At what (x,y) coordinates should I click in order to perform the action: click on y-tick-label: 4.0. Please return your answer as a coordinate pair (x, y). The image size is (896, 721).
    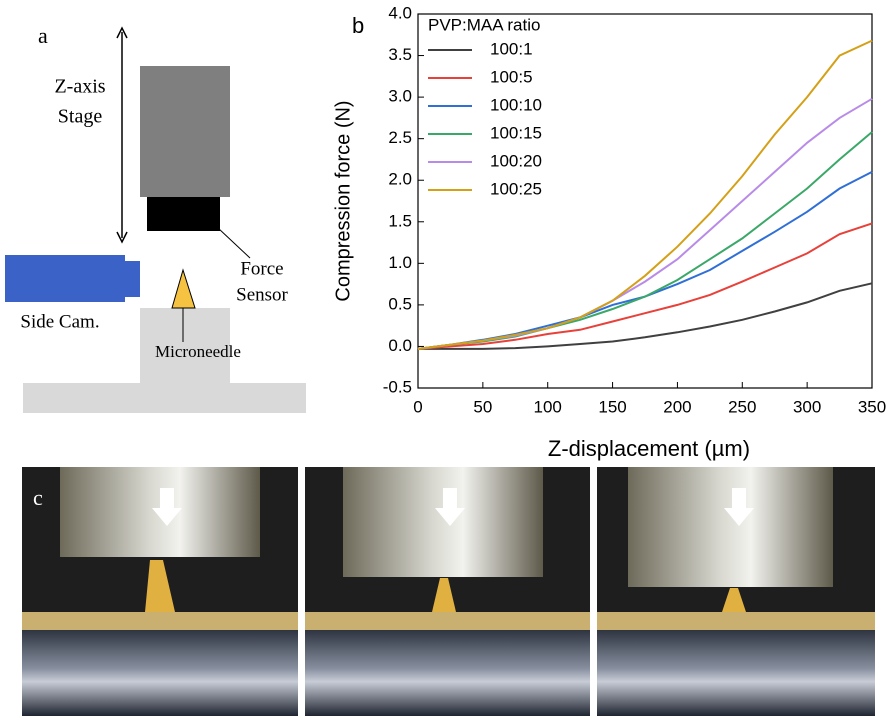
    Looking at the image, I should click on (400, 12).